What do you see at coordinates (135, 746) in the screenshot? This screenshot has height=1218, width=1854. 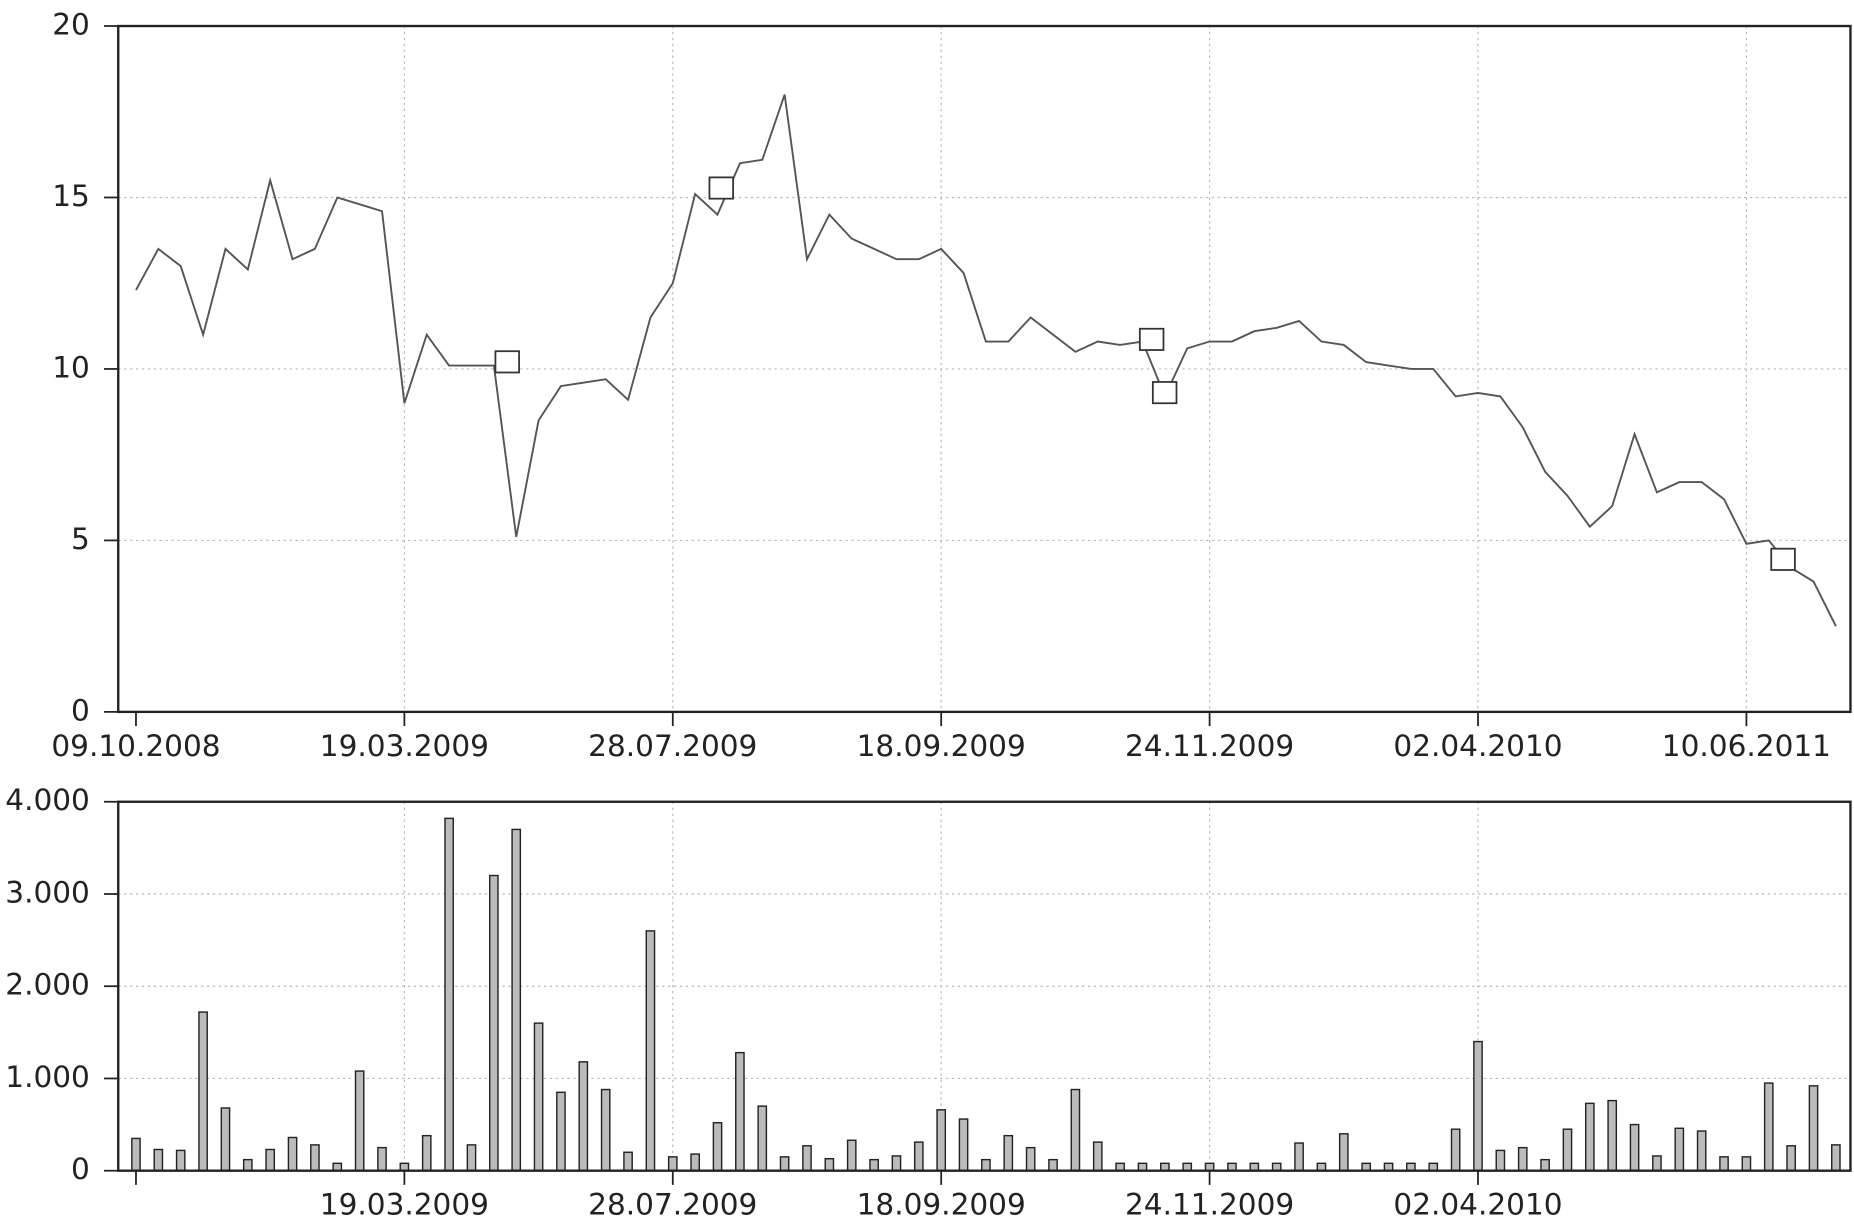 I see `x-tick-label: 09.10.2008` at bounding box center [135, 746].